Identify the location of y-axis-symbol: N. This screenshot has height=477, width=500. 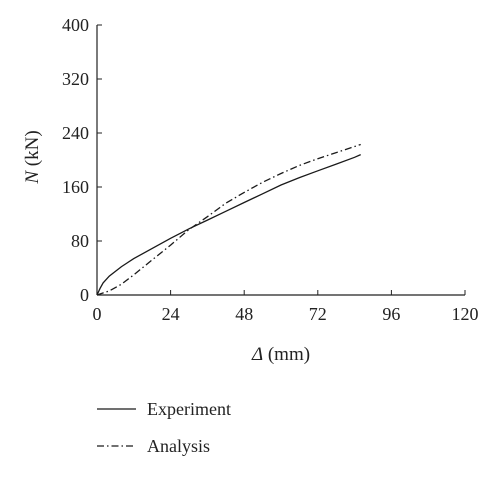
(32, 177).